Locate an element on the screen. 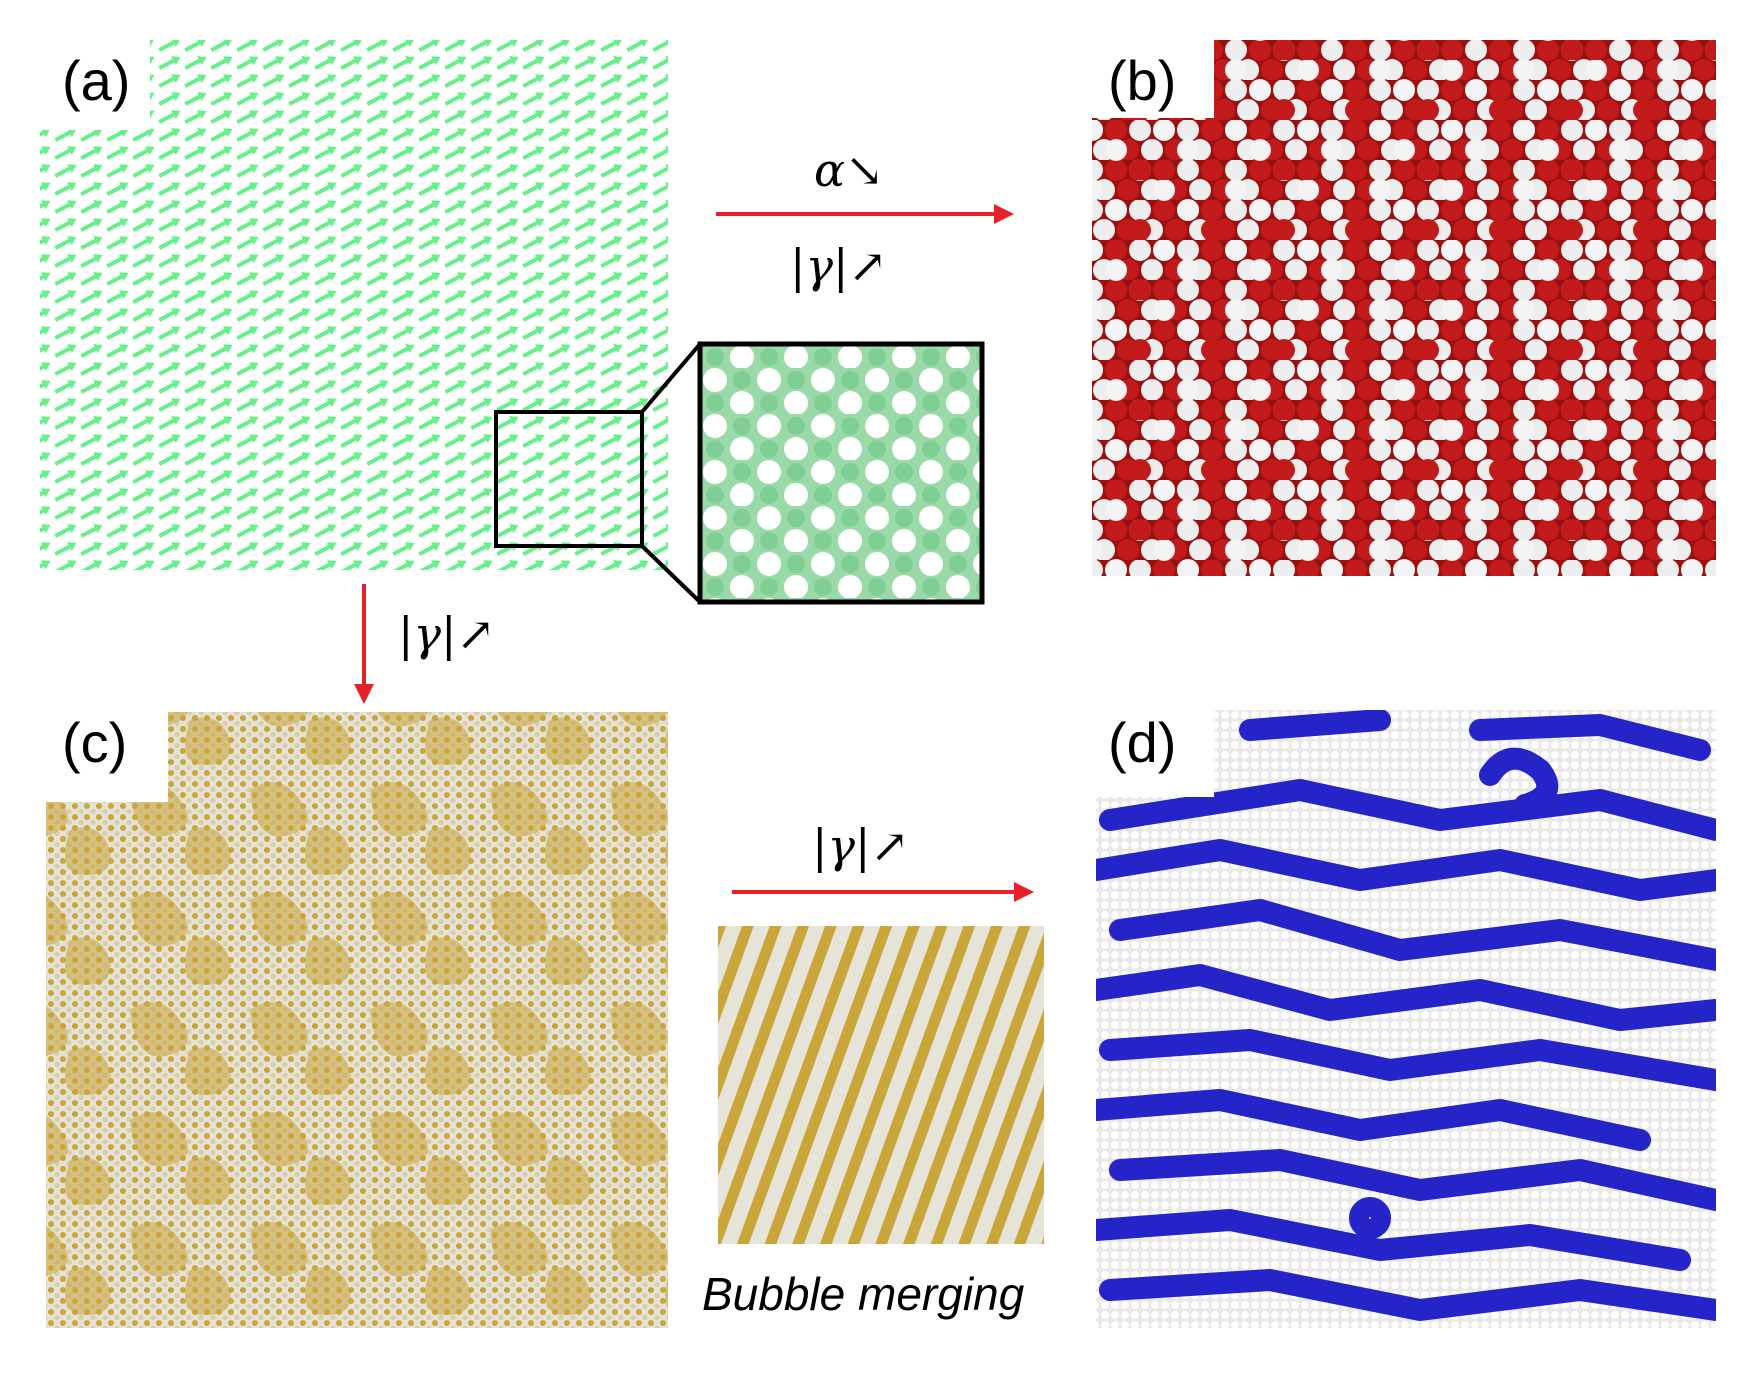 The height and width of the screenshot is (1376, 1754). arrow-a-to-b: α↘ |γ|↗ is located at coordinates (865, 218).